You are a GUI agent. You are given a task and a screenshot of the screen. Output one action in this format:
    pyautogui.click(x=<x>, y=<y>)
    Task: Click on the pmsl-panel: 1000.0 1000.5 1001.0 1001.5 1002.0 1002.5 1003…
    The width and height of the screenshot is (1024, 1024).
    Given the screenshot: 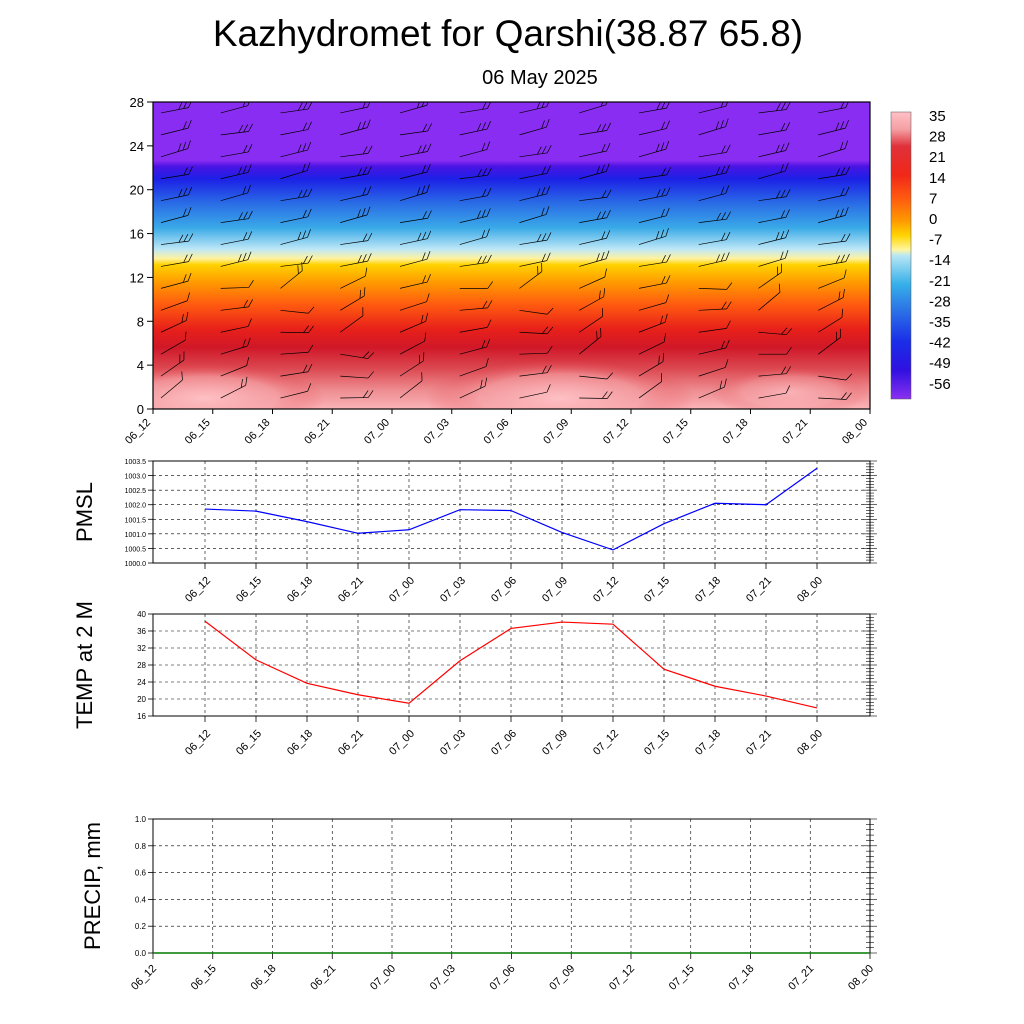 What is the action you would take?
    pyautogui.click(x=474, y=532)
    